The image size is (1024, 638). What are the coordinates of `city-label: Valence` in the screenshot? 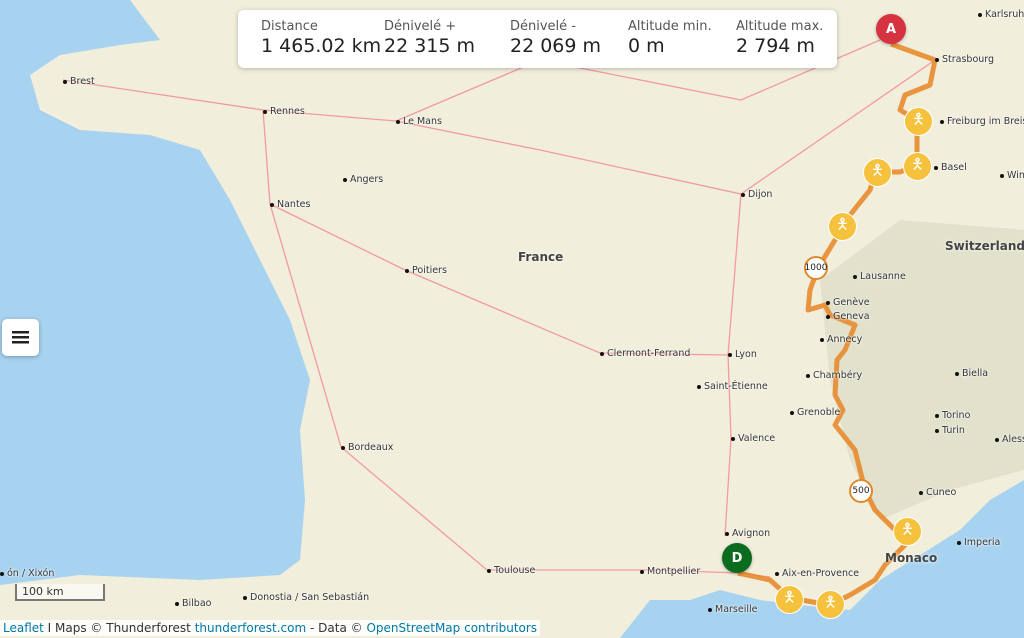 It's located at (753, 438).